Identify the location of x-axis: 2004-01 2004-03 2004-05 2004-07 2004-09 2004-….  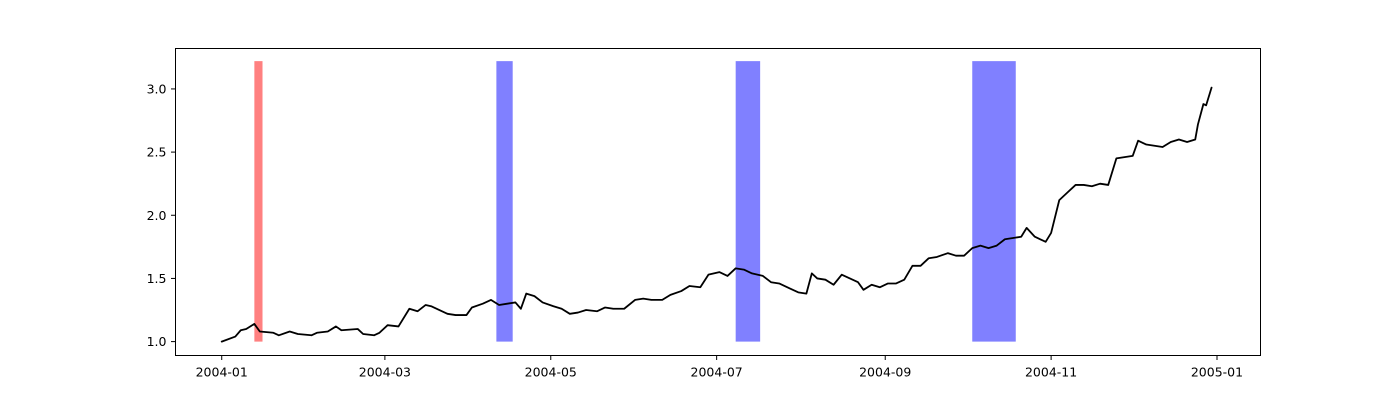
(719, 367).